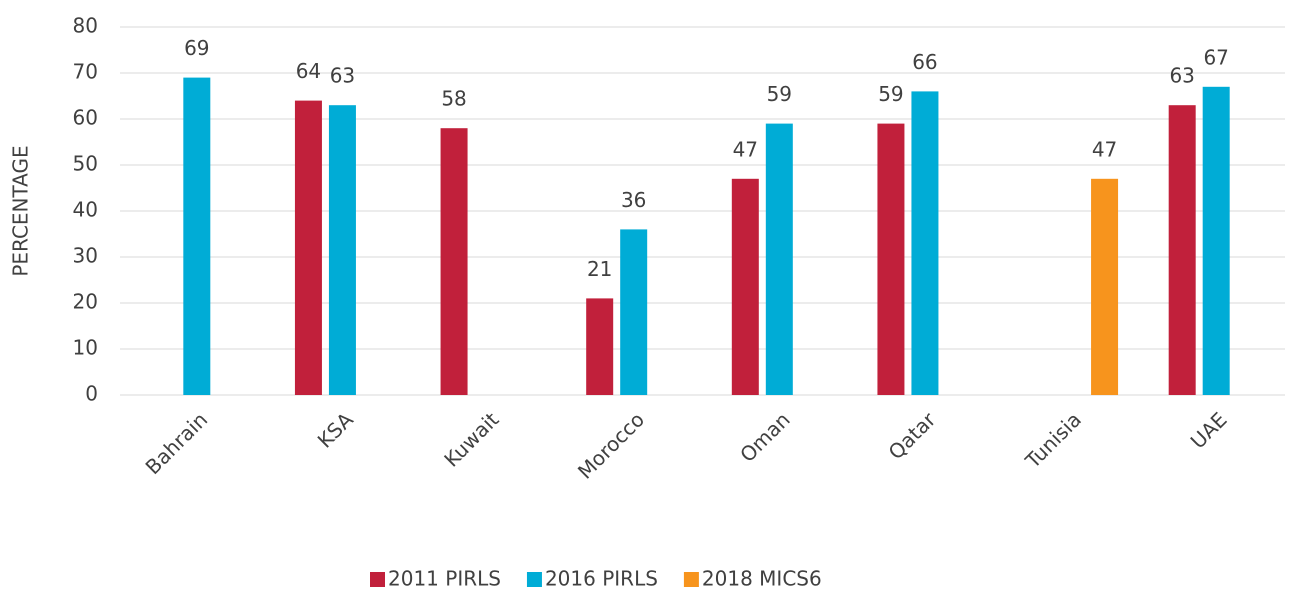 This screenshot has height=592, width=1302. Describe the element at coordinates (85, 72) in the screenshot. I see `y-tick-label: 70` at that location.